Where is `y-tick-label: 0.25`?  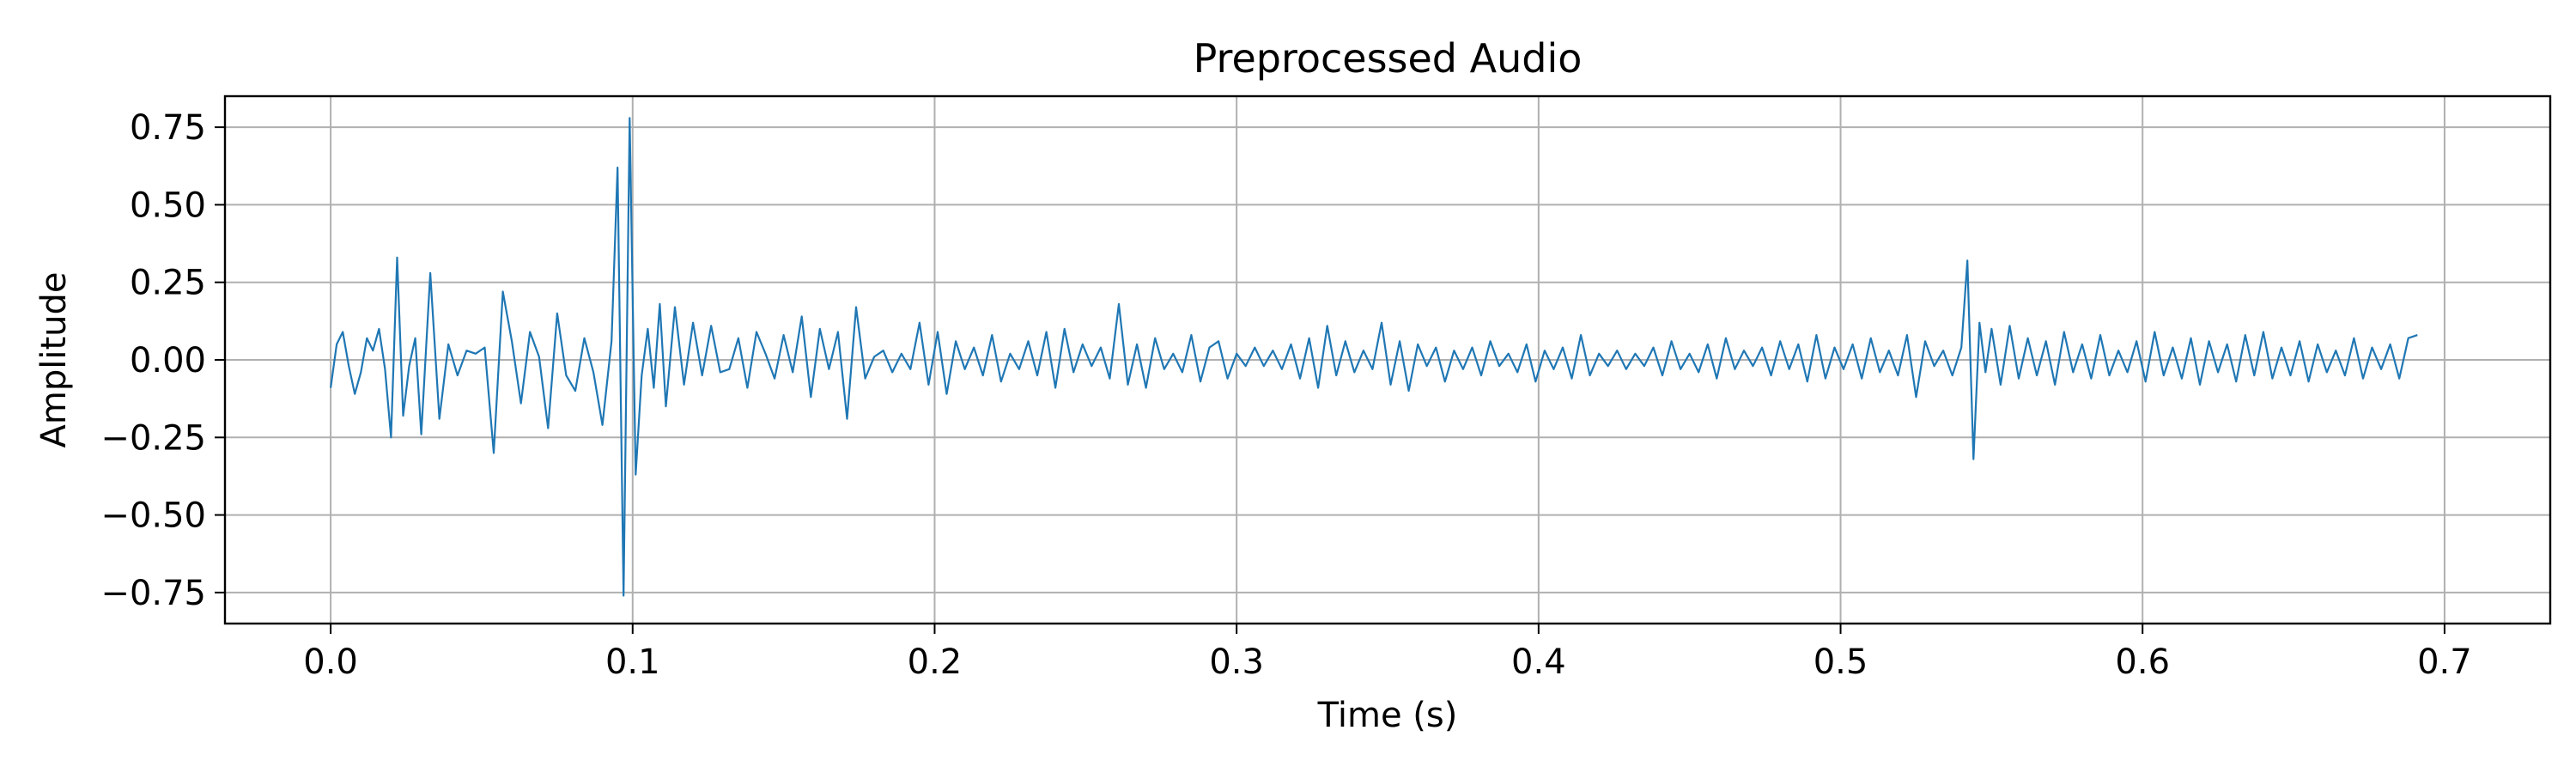 y-tick-label: 0.25 is located at coordinates (168, 283).